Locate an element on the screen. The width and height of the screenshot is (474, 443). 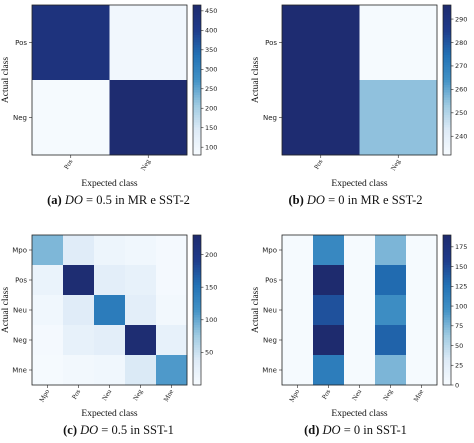
colorbar-tick-label: 50 is located at coordinates (459, 346).